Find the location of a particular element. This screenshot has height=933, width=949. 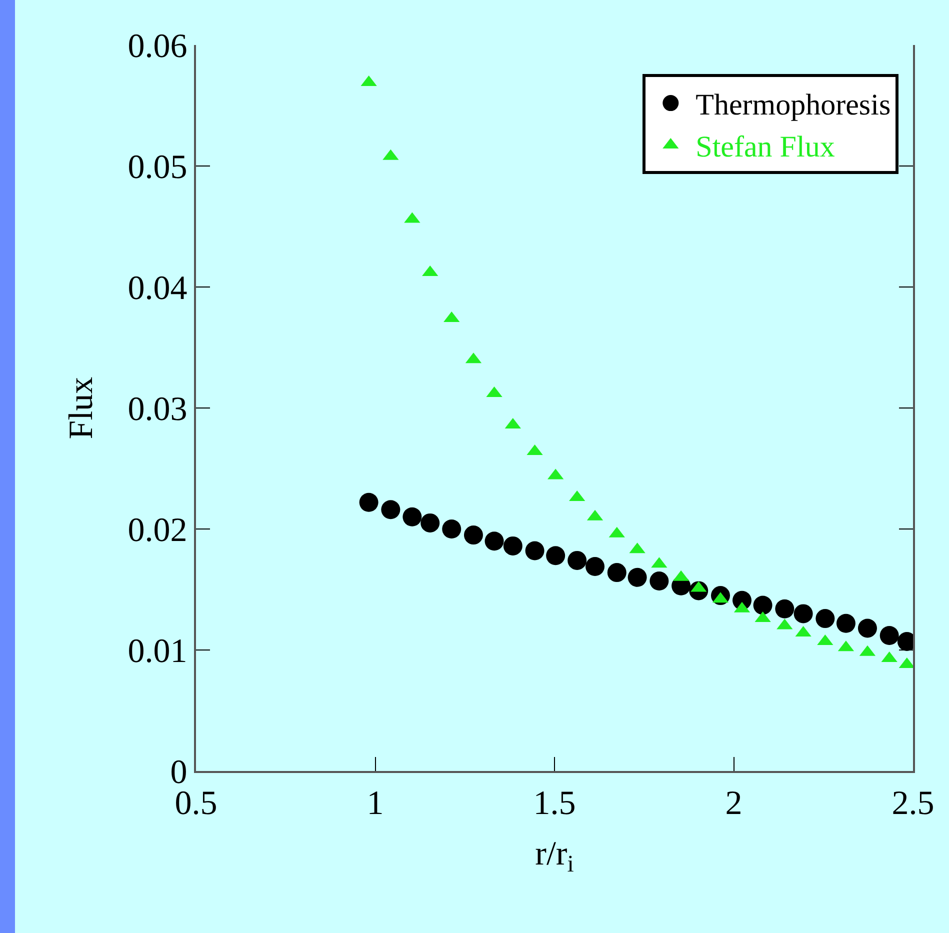

y-axis-title: Flux is located at coordinates (81, 408).